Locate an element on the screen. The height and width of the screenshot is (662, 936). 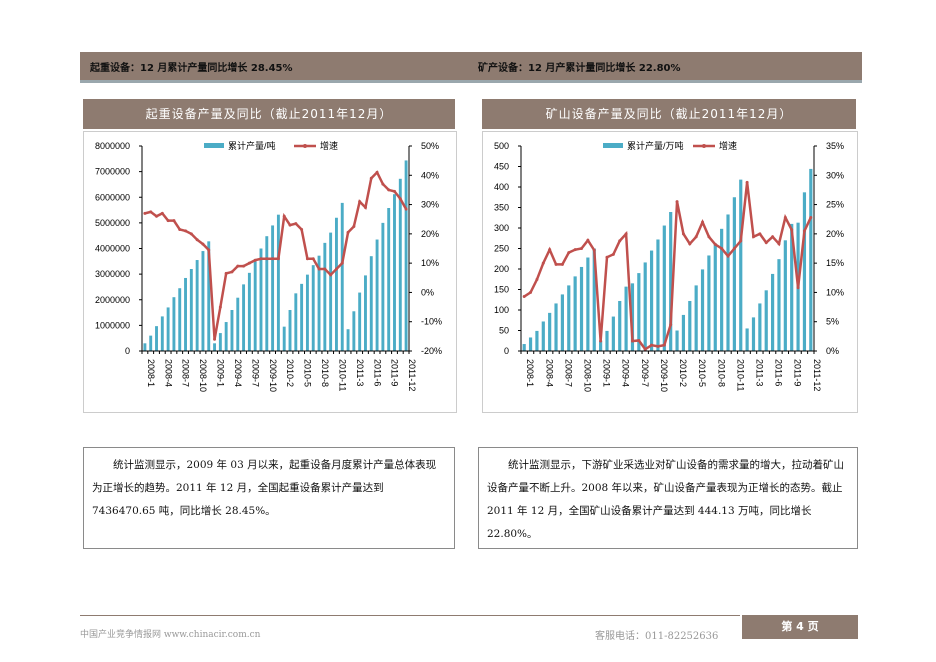
y-tick-left: 6000000 is located at coordinates (112, 197).